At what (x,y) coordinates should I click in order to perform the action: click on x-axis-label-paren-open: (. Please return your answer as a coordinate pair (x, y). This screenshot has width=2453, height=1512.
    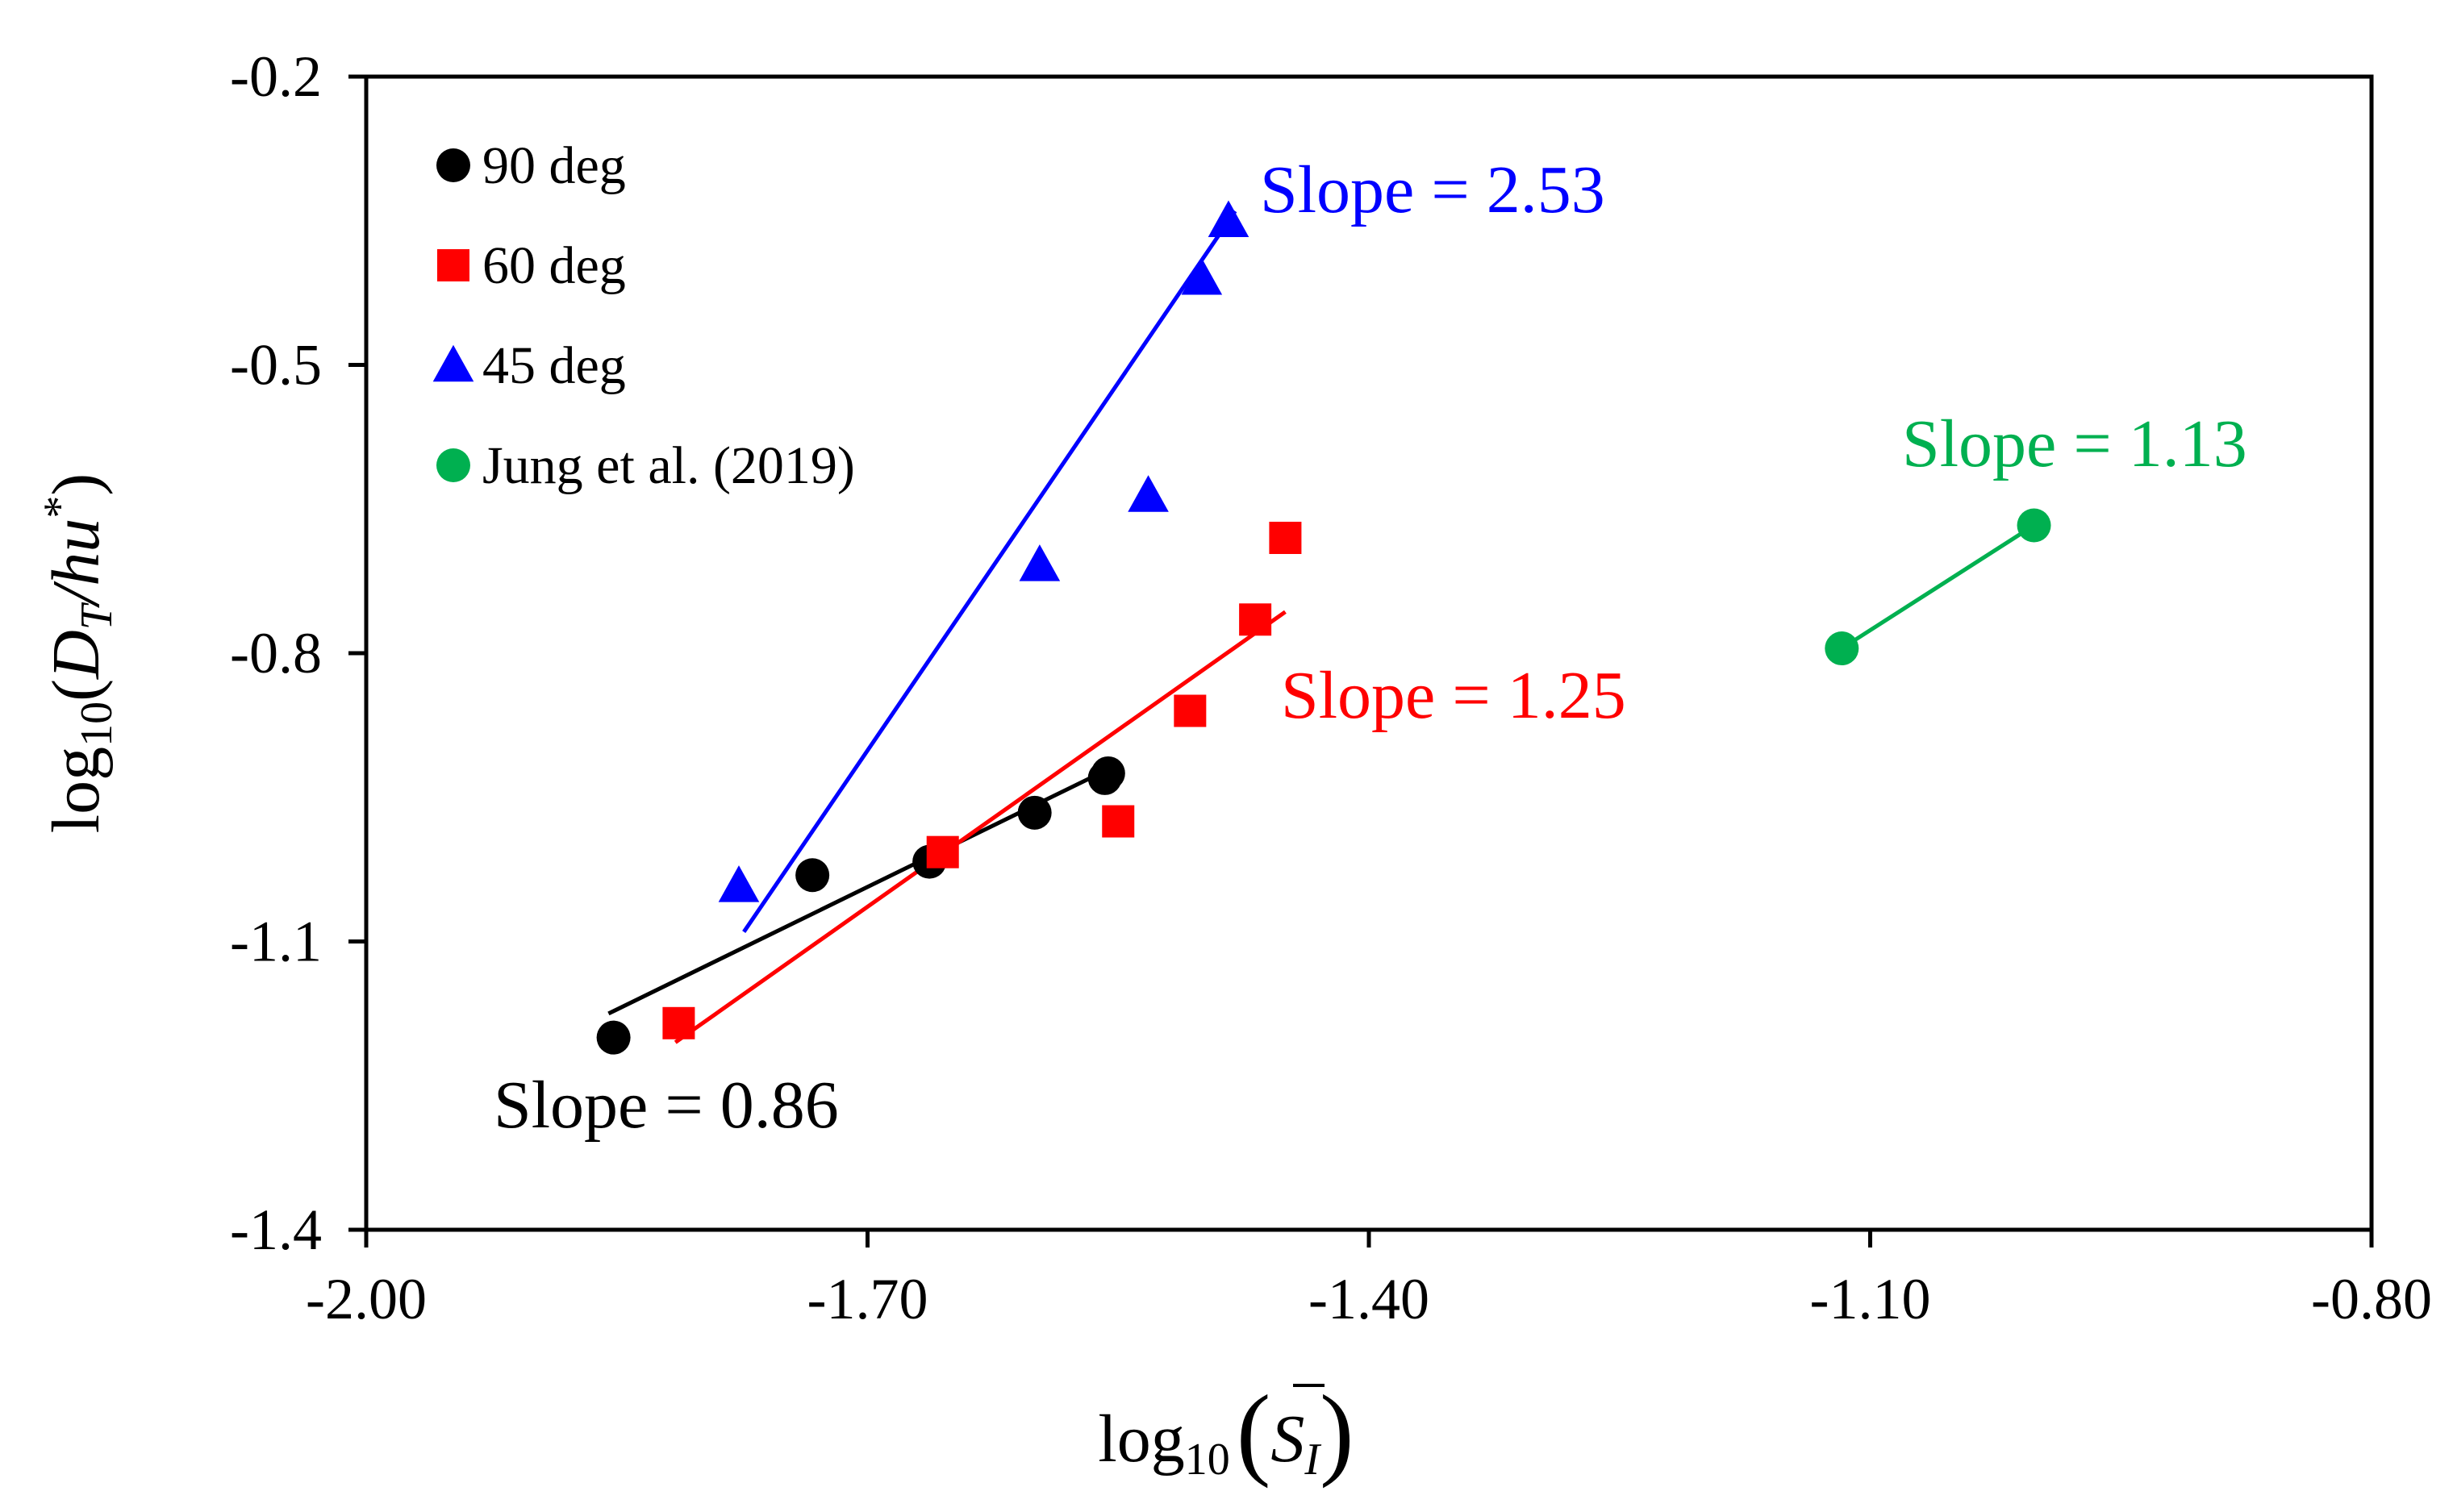
    Looking at the image, I should click on (1254, 1431).